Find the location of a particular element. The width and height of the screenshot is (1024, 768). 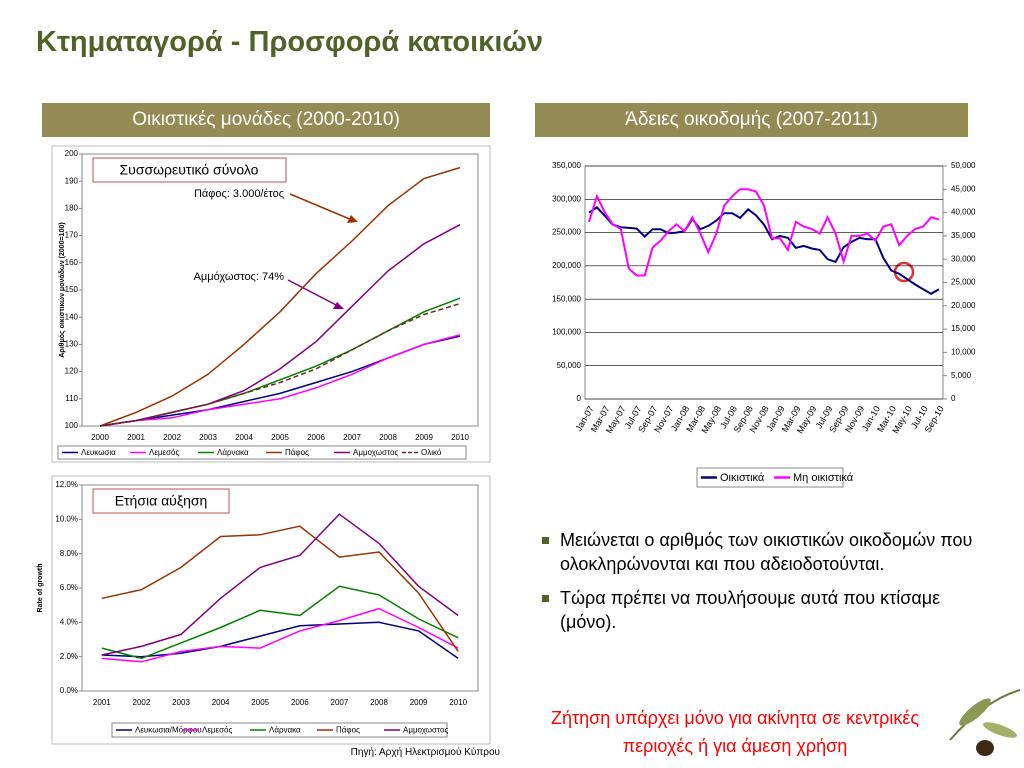

legend-label: Οικιστικά is located at coordinates (742, 478).